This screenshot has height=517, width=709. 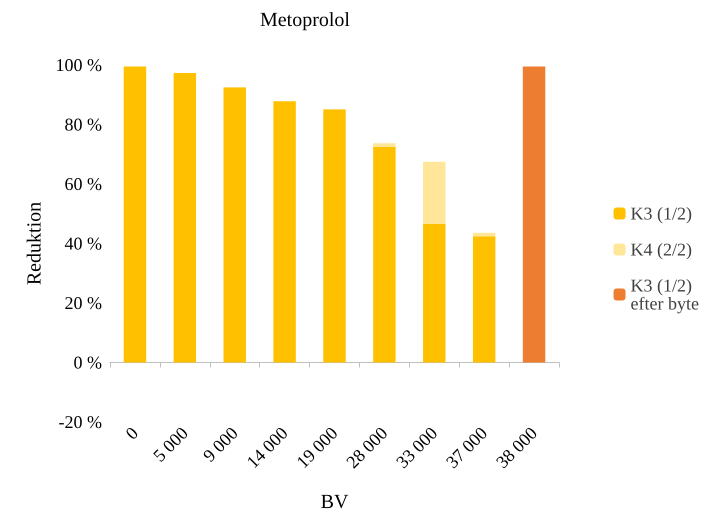 I want to click on x-tick-label: 19 000, so click(x=317, y=447).